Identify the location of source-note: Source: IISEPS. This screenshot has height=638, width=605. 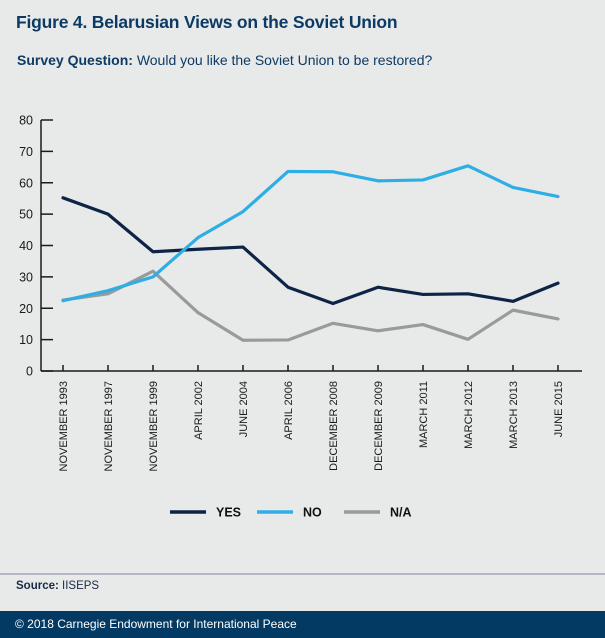
(57, 586).